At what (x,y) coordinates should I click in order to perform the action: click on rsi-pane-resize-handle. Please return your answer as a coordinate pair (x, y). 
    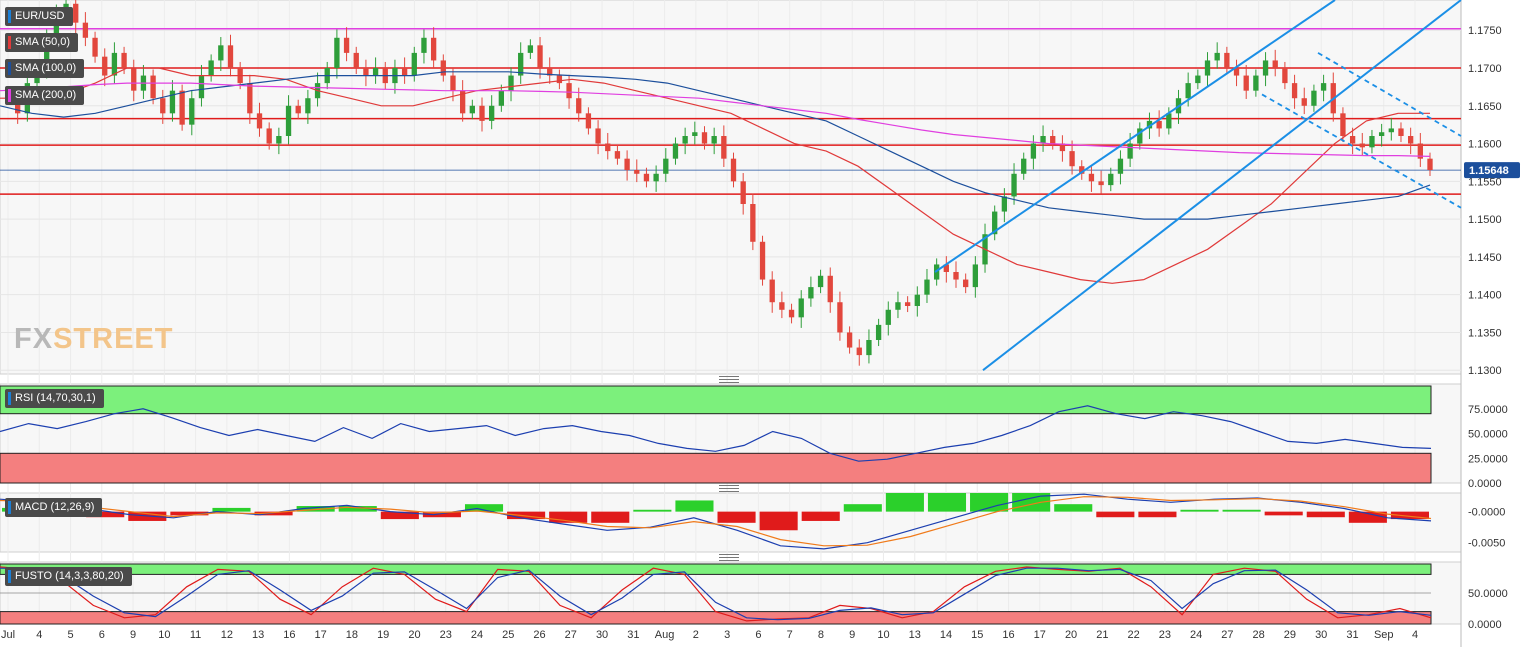
    Looking at the image, I should click on (729, 379).